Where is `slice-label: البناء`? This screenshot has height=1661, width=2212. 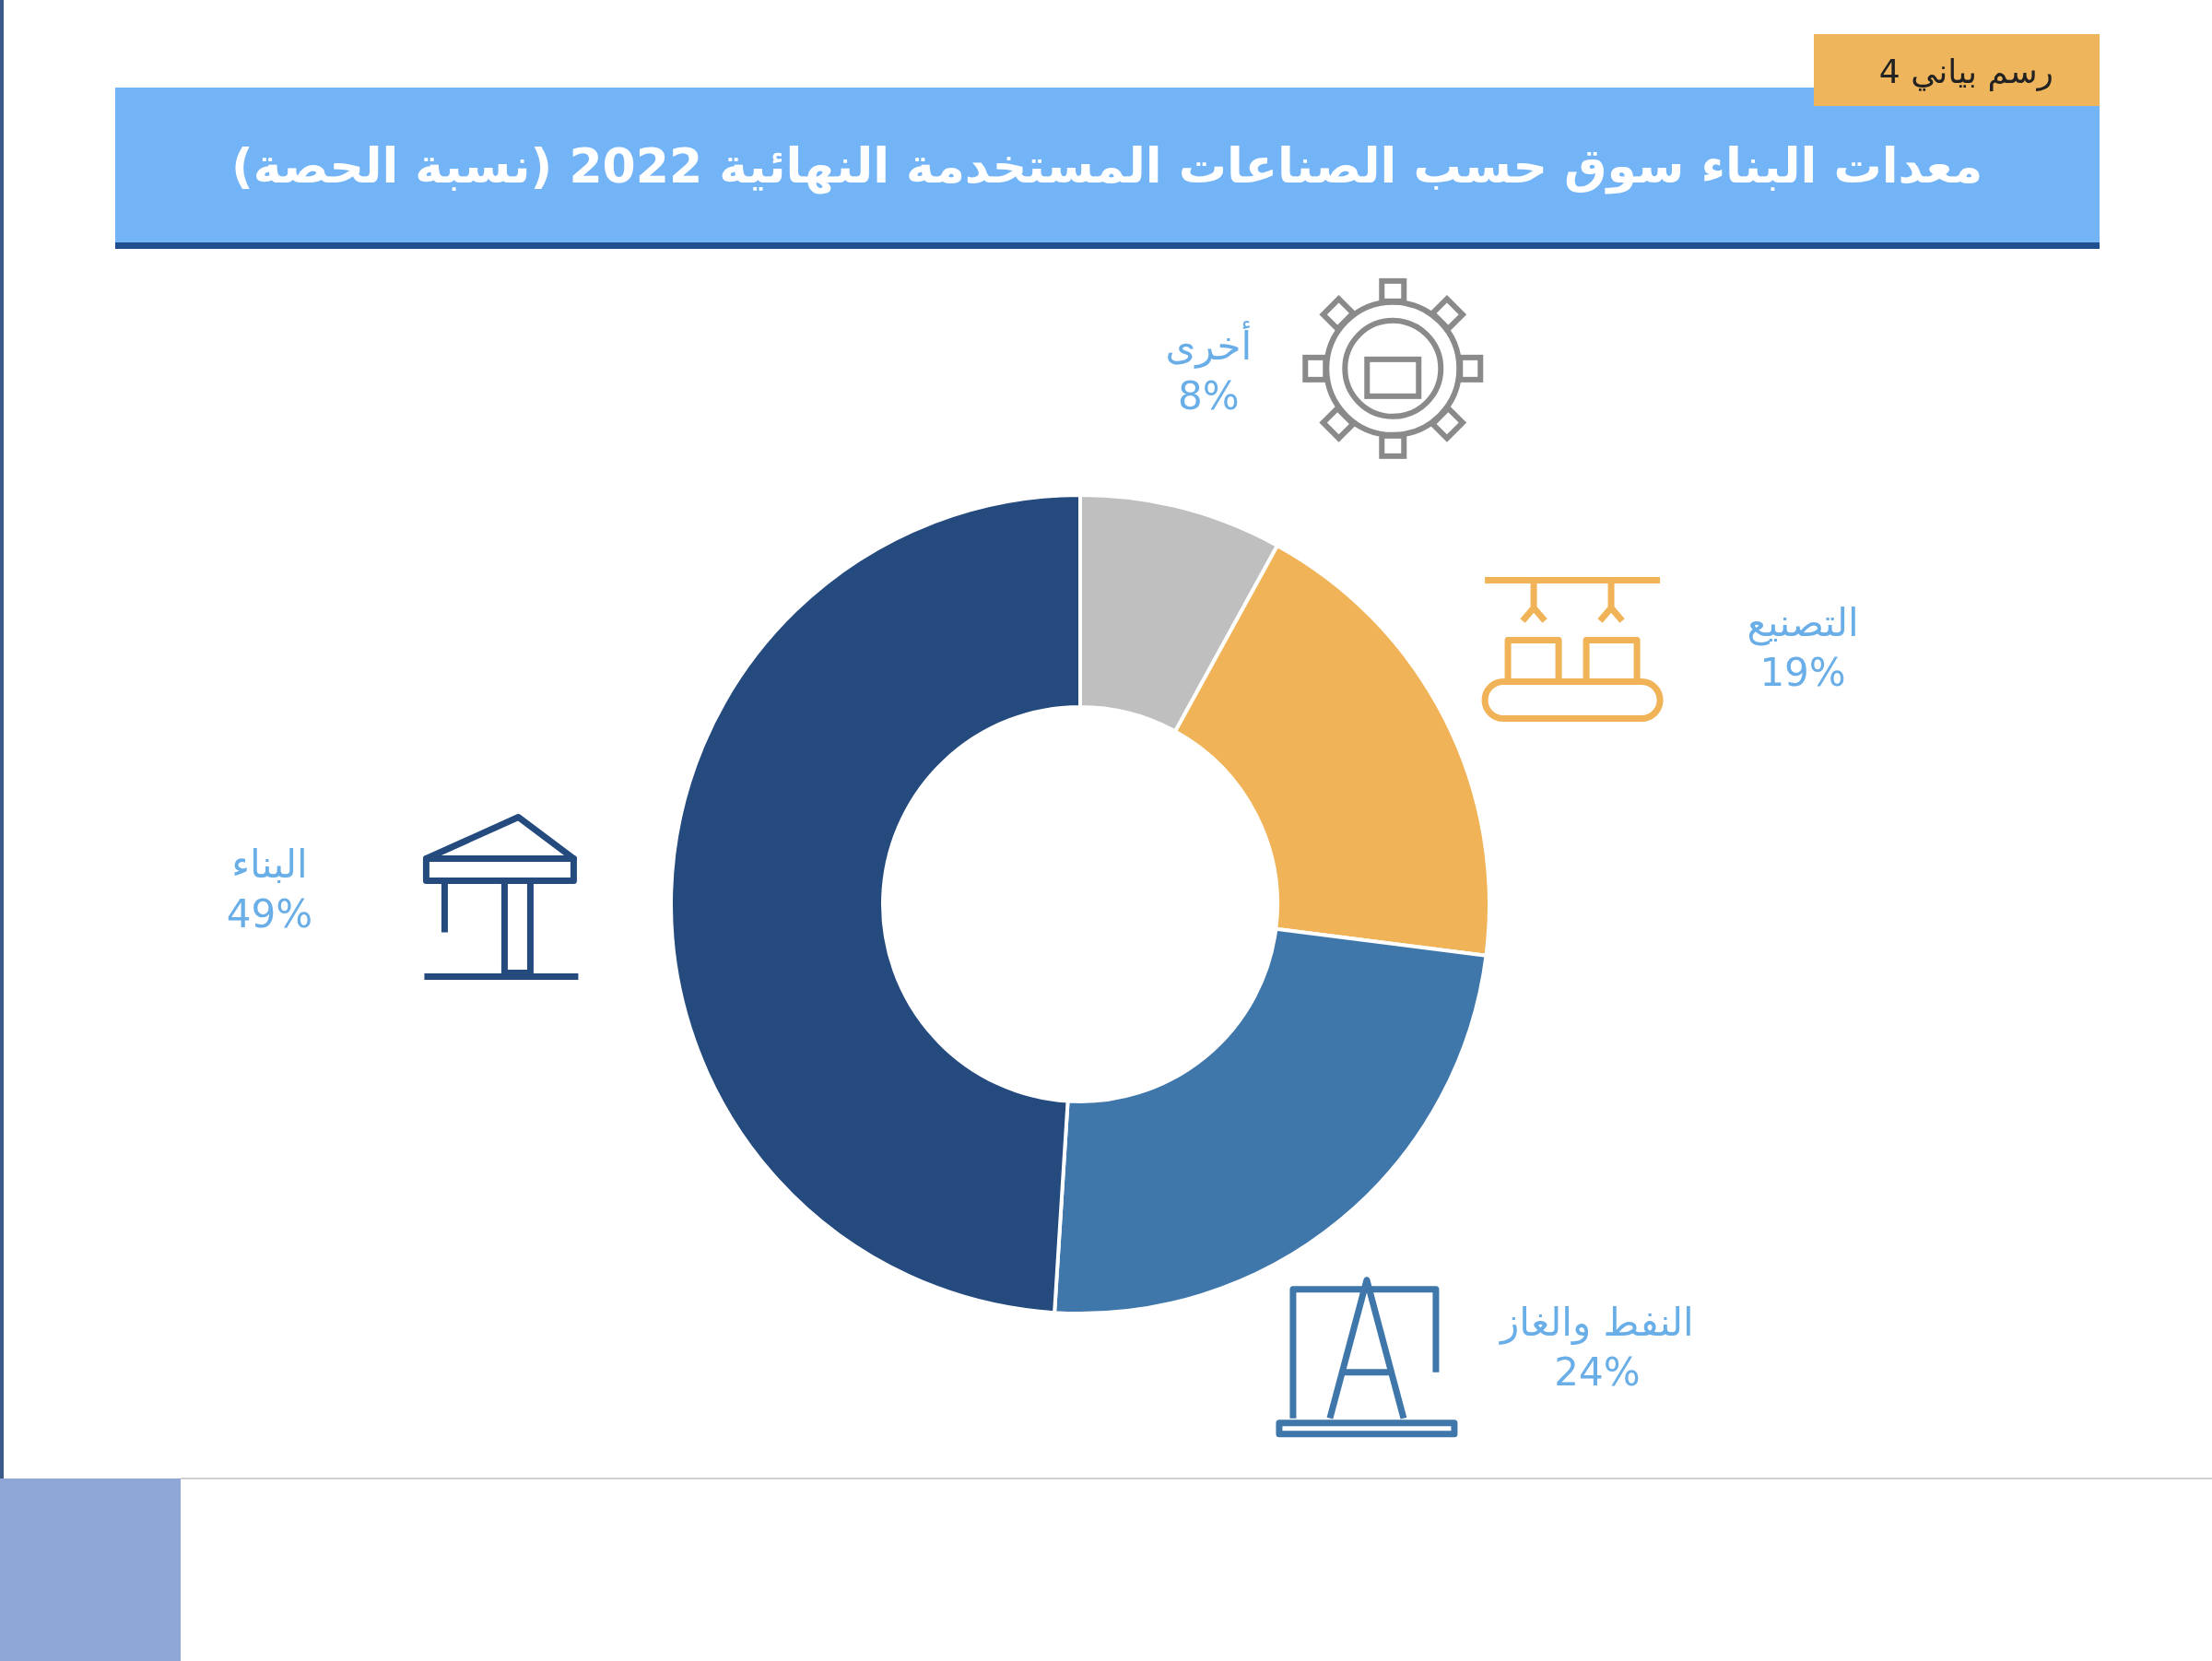
slice-label: البناء is located at coordinates (269, 864).